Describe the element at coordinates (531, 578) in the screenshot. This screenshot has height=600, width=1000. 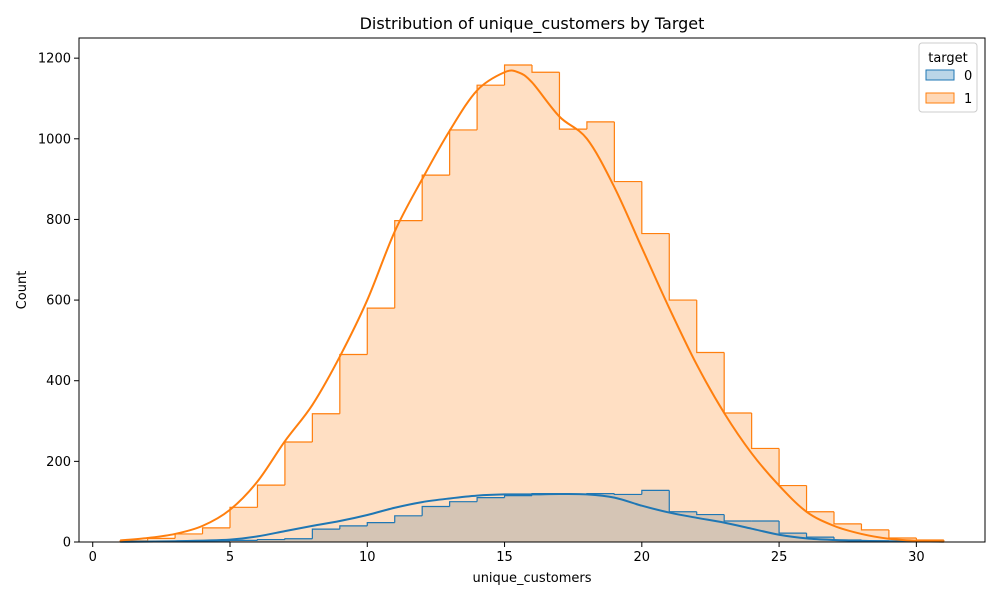
I see `x-axis-label: unique_customers` at that location.